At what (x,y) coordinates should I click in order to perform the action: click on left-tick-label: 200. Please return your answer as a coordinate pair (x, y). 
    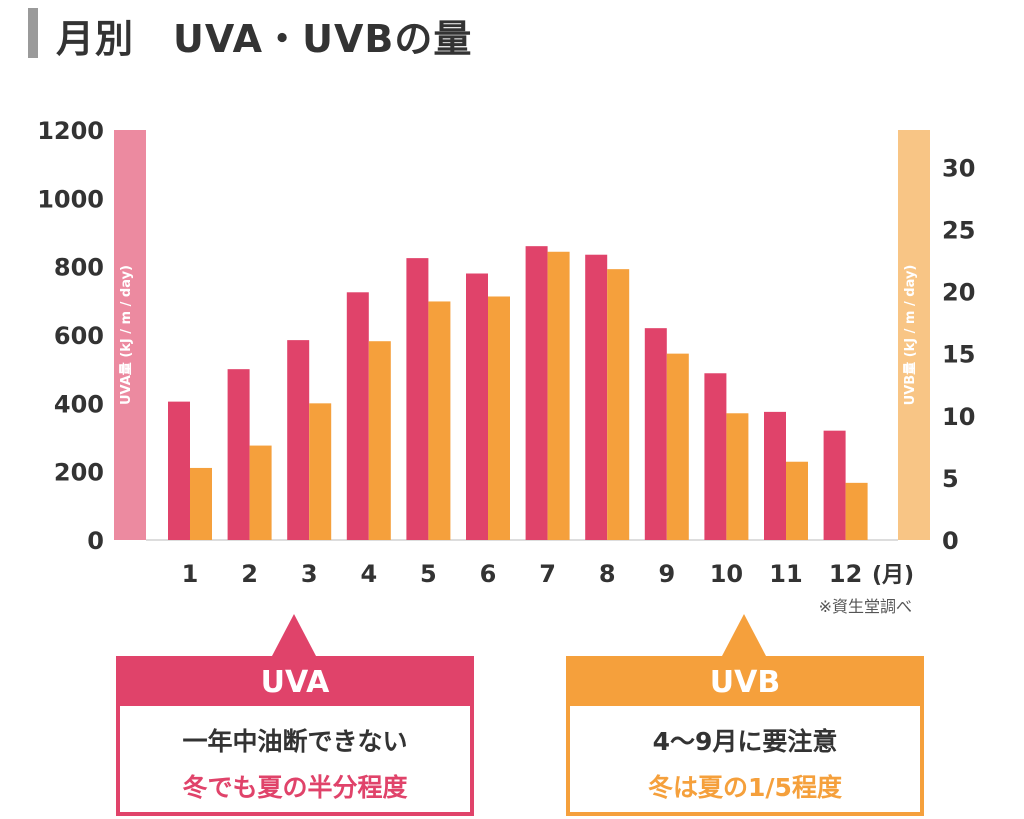
    Looking at the image, I should click on (79, 473).